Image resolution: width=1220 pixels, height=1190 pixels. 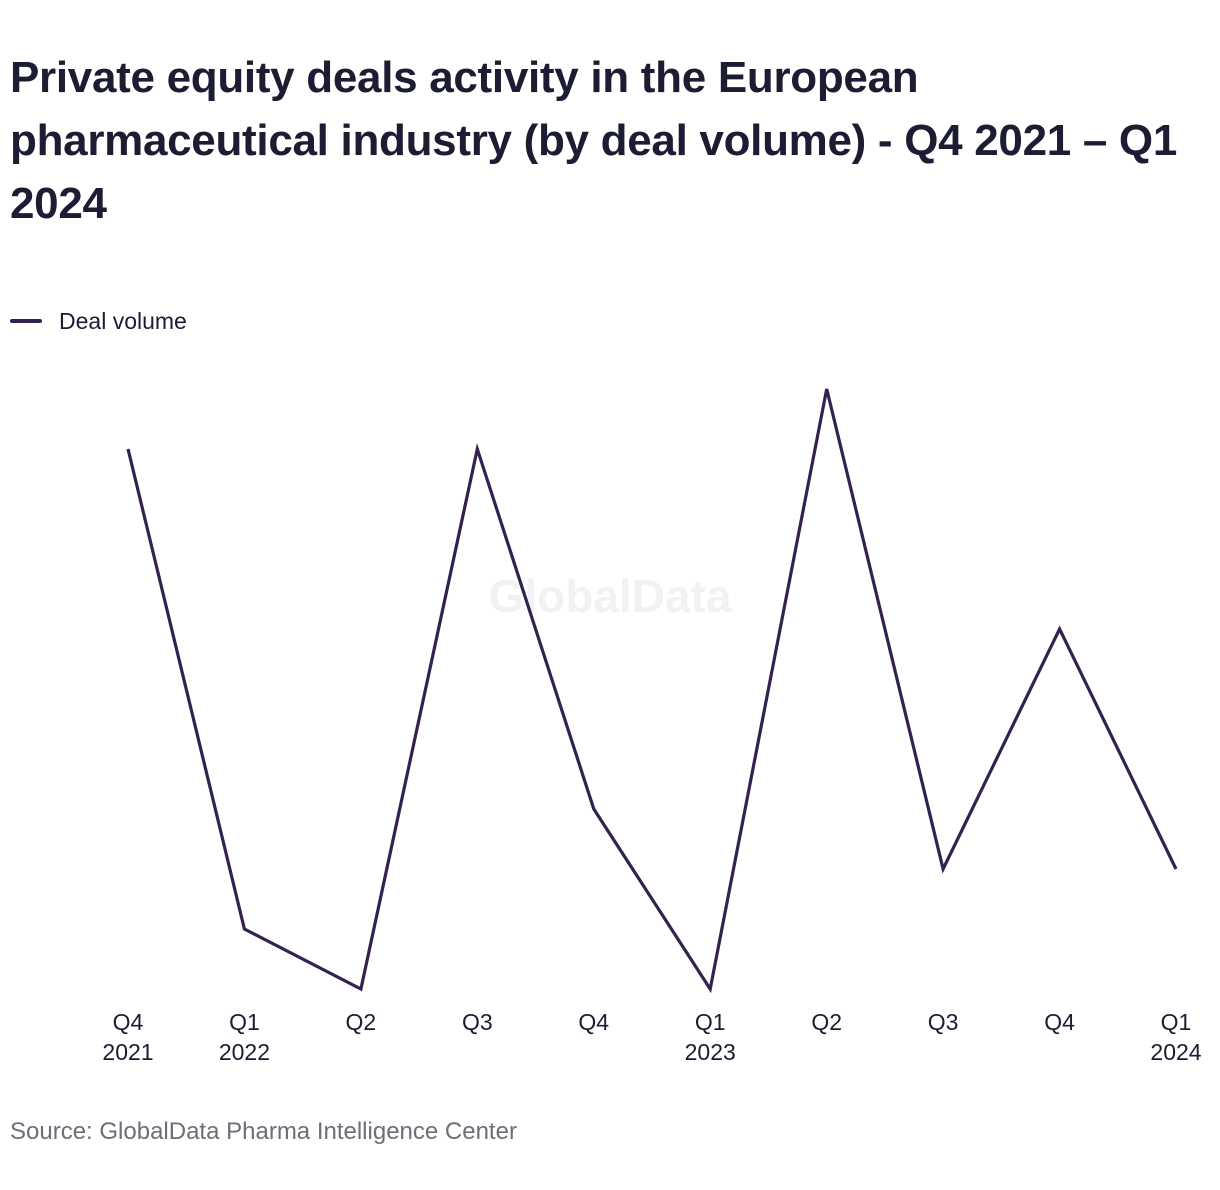 I want to click on x-tick-label-year: 2023, so click(x=710, y=1052).